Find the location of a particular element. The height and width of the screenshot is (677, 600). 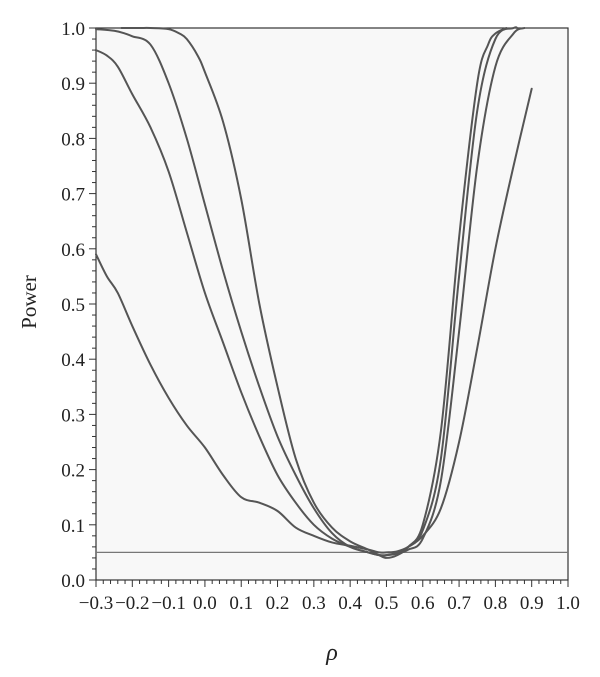

x-tick-label: 0.8 is located at coordinates (496, 603).